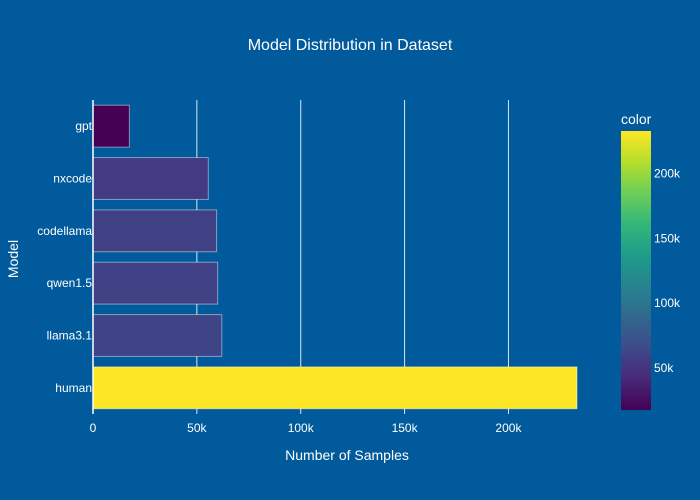  What do you see at coordinates (83, 126) in the screenshot?
I see `y-tick-label: gpt` at bounding box center [83, 126].